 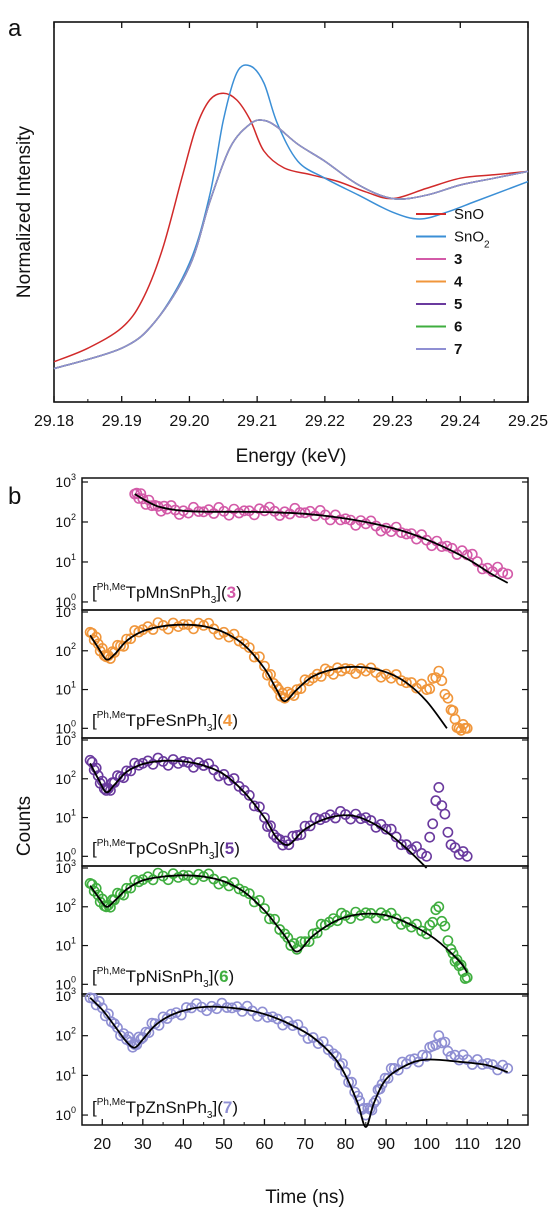 What do you see at coordinates (291, 456) in the screenshot?
I see `x-axis-title: Energy (keV)` at bounding box center [291, 456].